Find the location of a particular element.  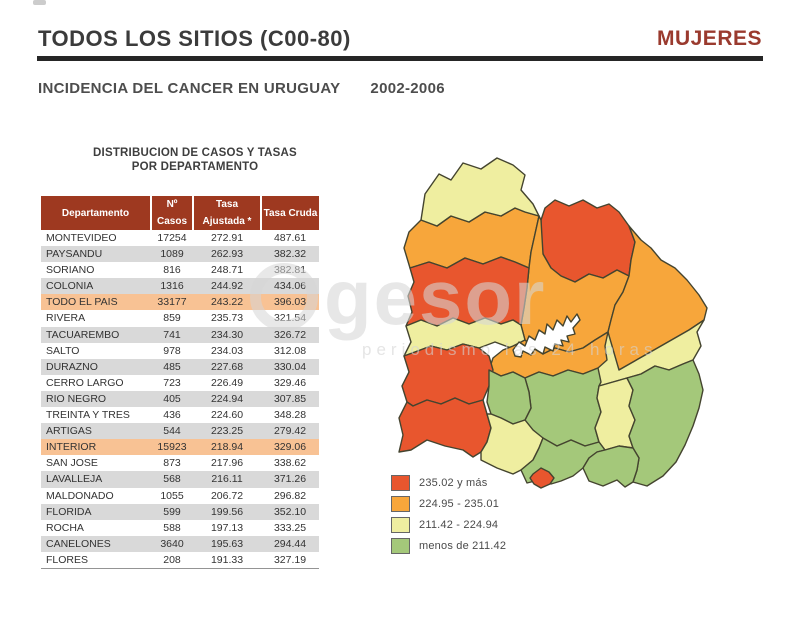

cell-crude-rate: 326.72 is located at coordinates (290, 334).